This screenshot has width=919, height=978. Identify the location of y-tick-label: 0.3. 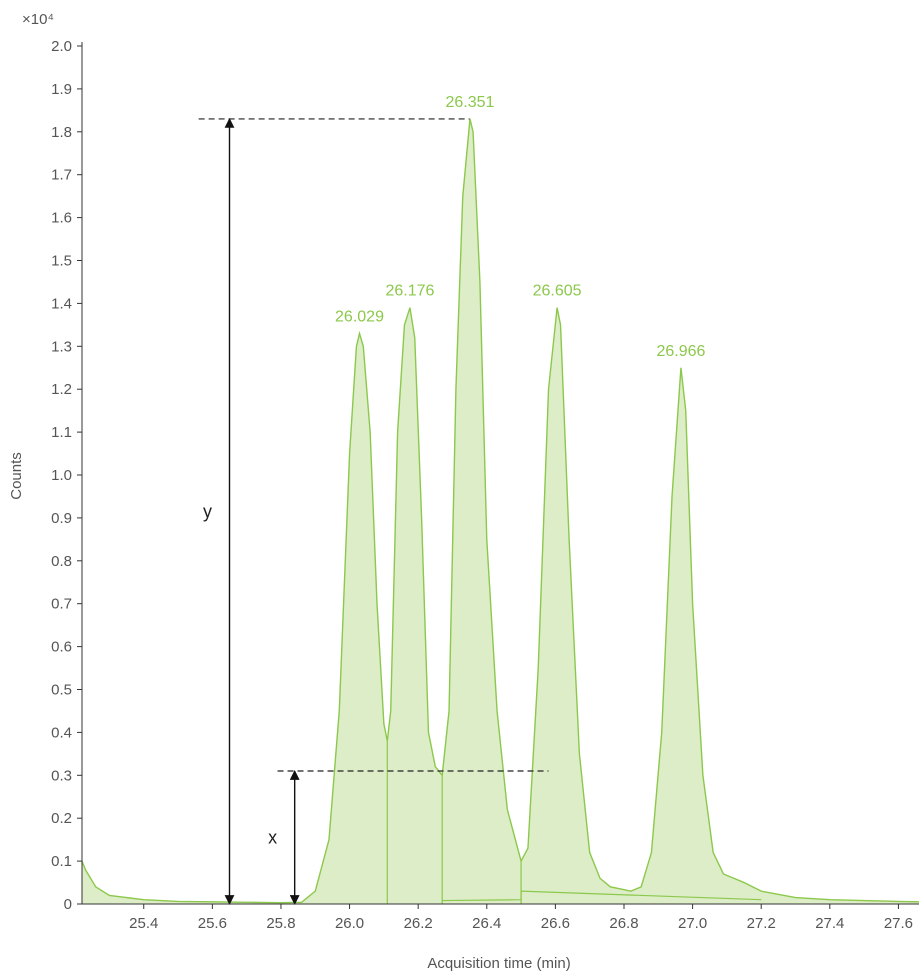
(61, 775).